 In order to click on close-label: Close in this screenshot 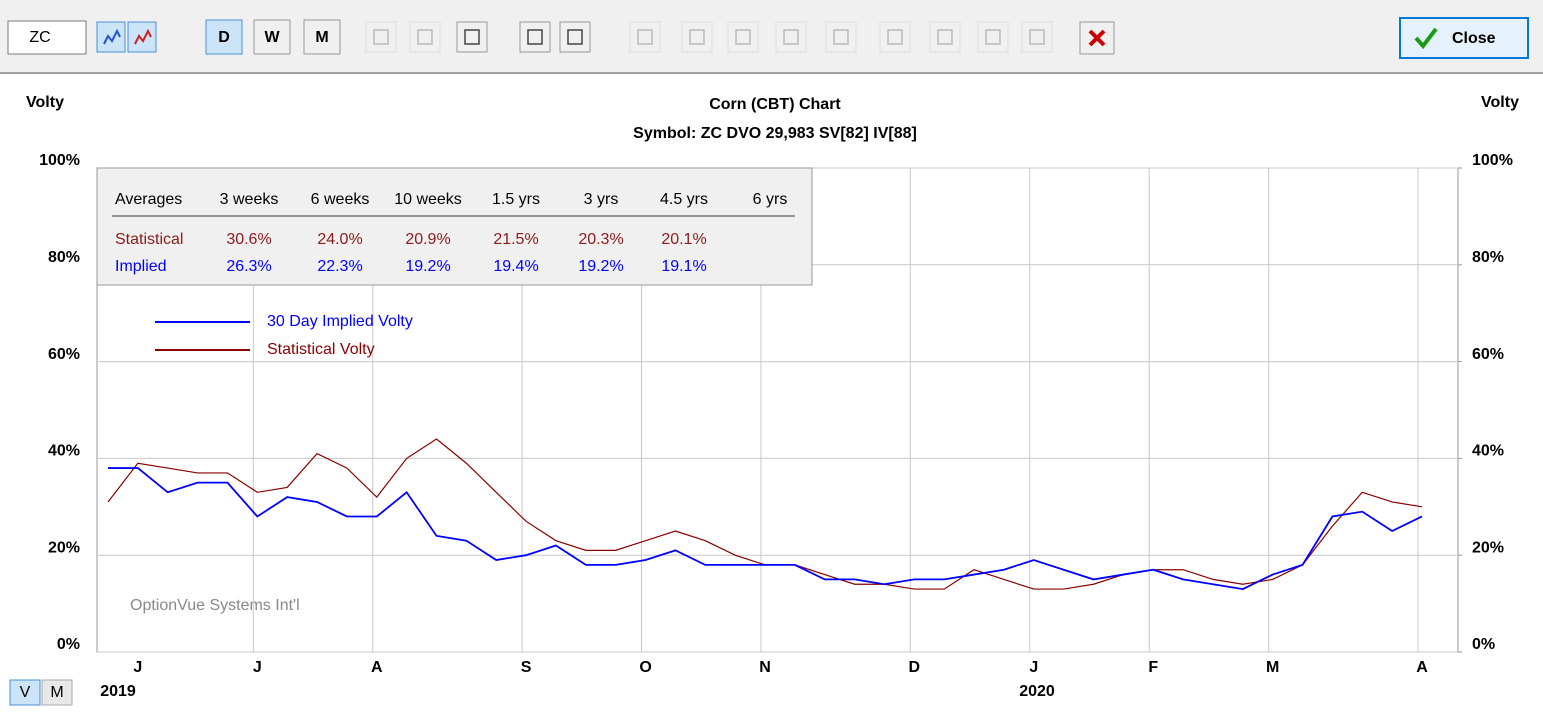, I will do `click(1474, 38)`.